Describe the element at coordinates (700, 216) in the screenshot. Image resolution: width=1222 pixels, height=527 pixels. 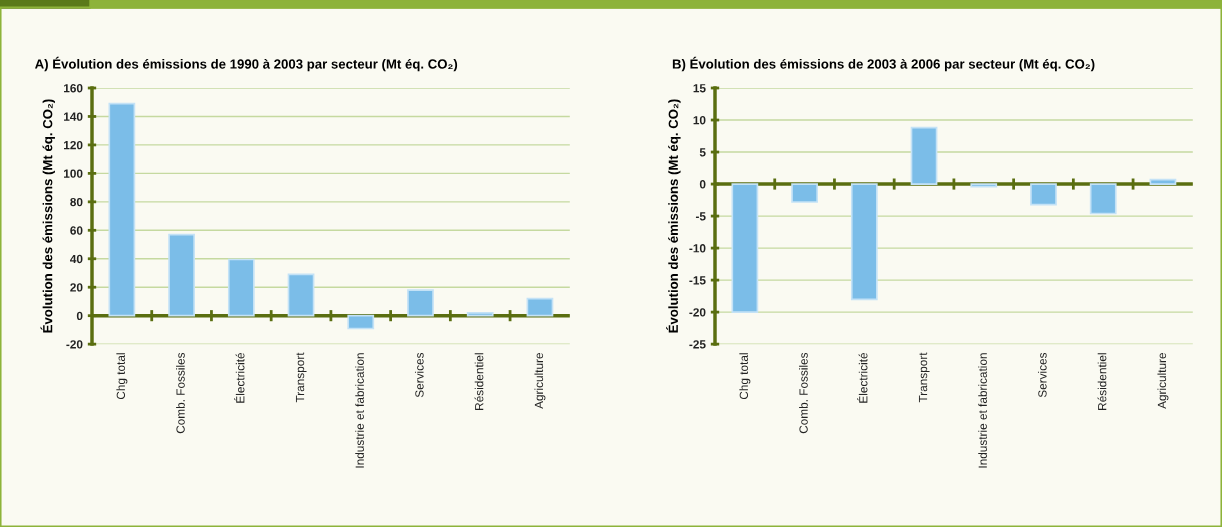
I see `y-tick-label: -5` at that location.